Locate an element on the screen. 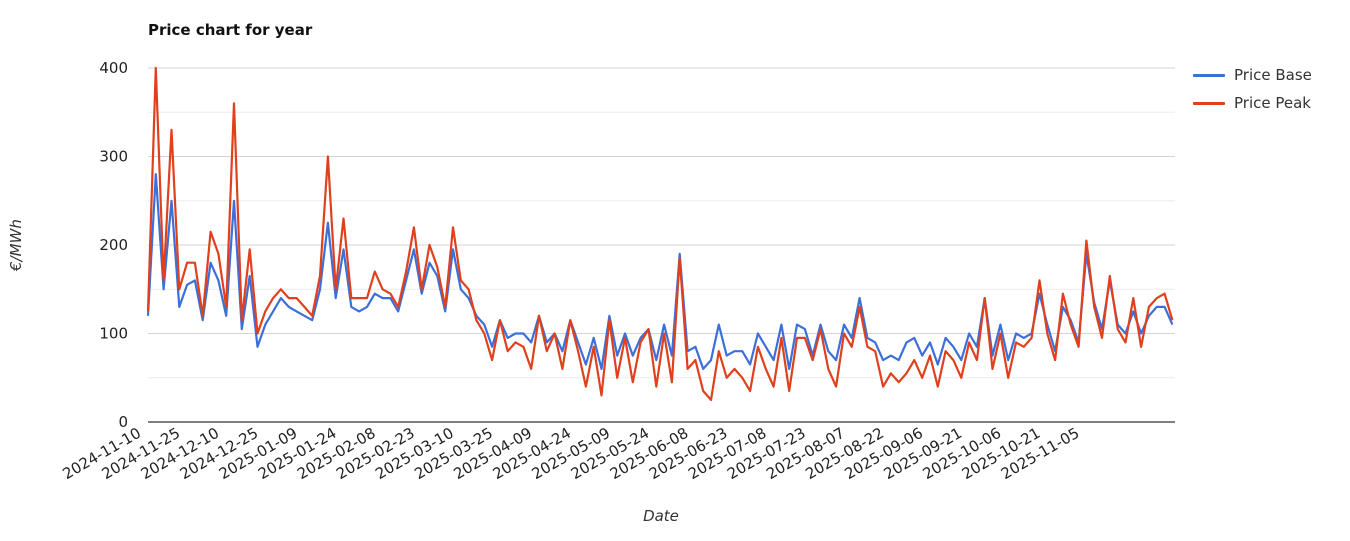 This screenshot has width=1350, height=541. y-tick-label: 300 is located at coordinates (113, 157).